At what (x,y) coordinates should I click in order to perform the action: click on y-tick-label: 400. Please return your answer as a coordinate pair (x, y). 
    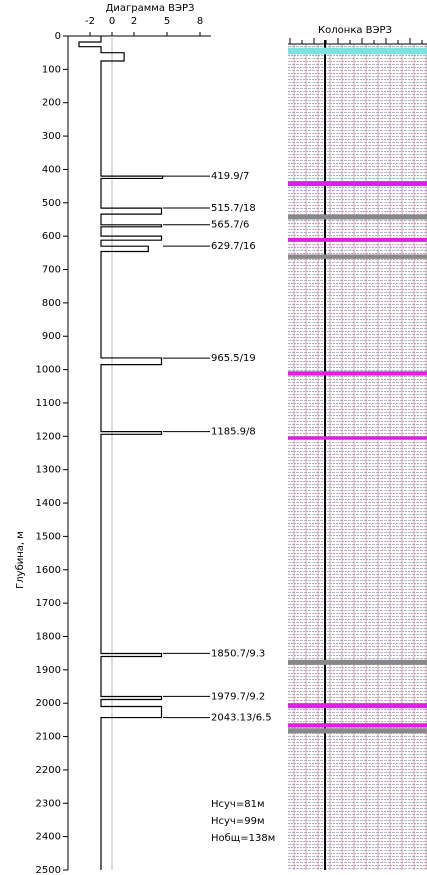
    Looking at the image, I should click on (51, 169).